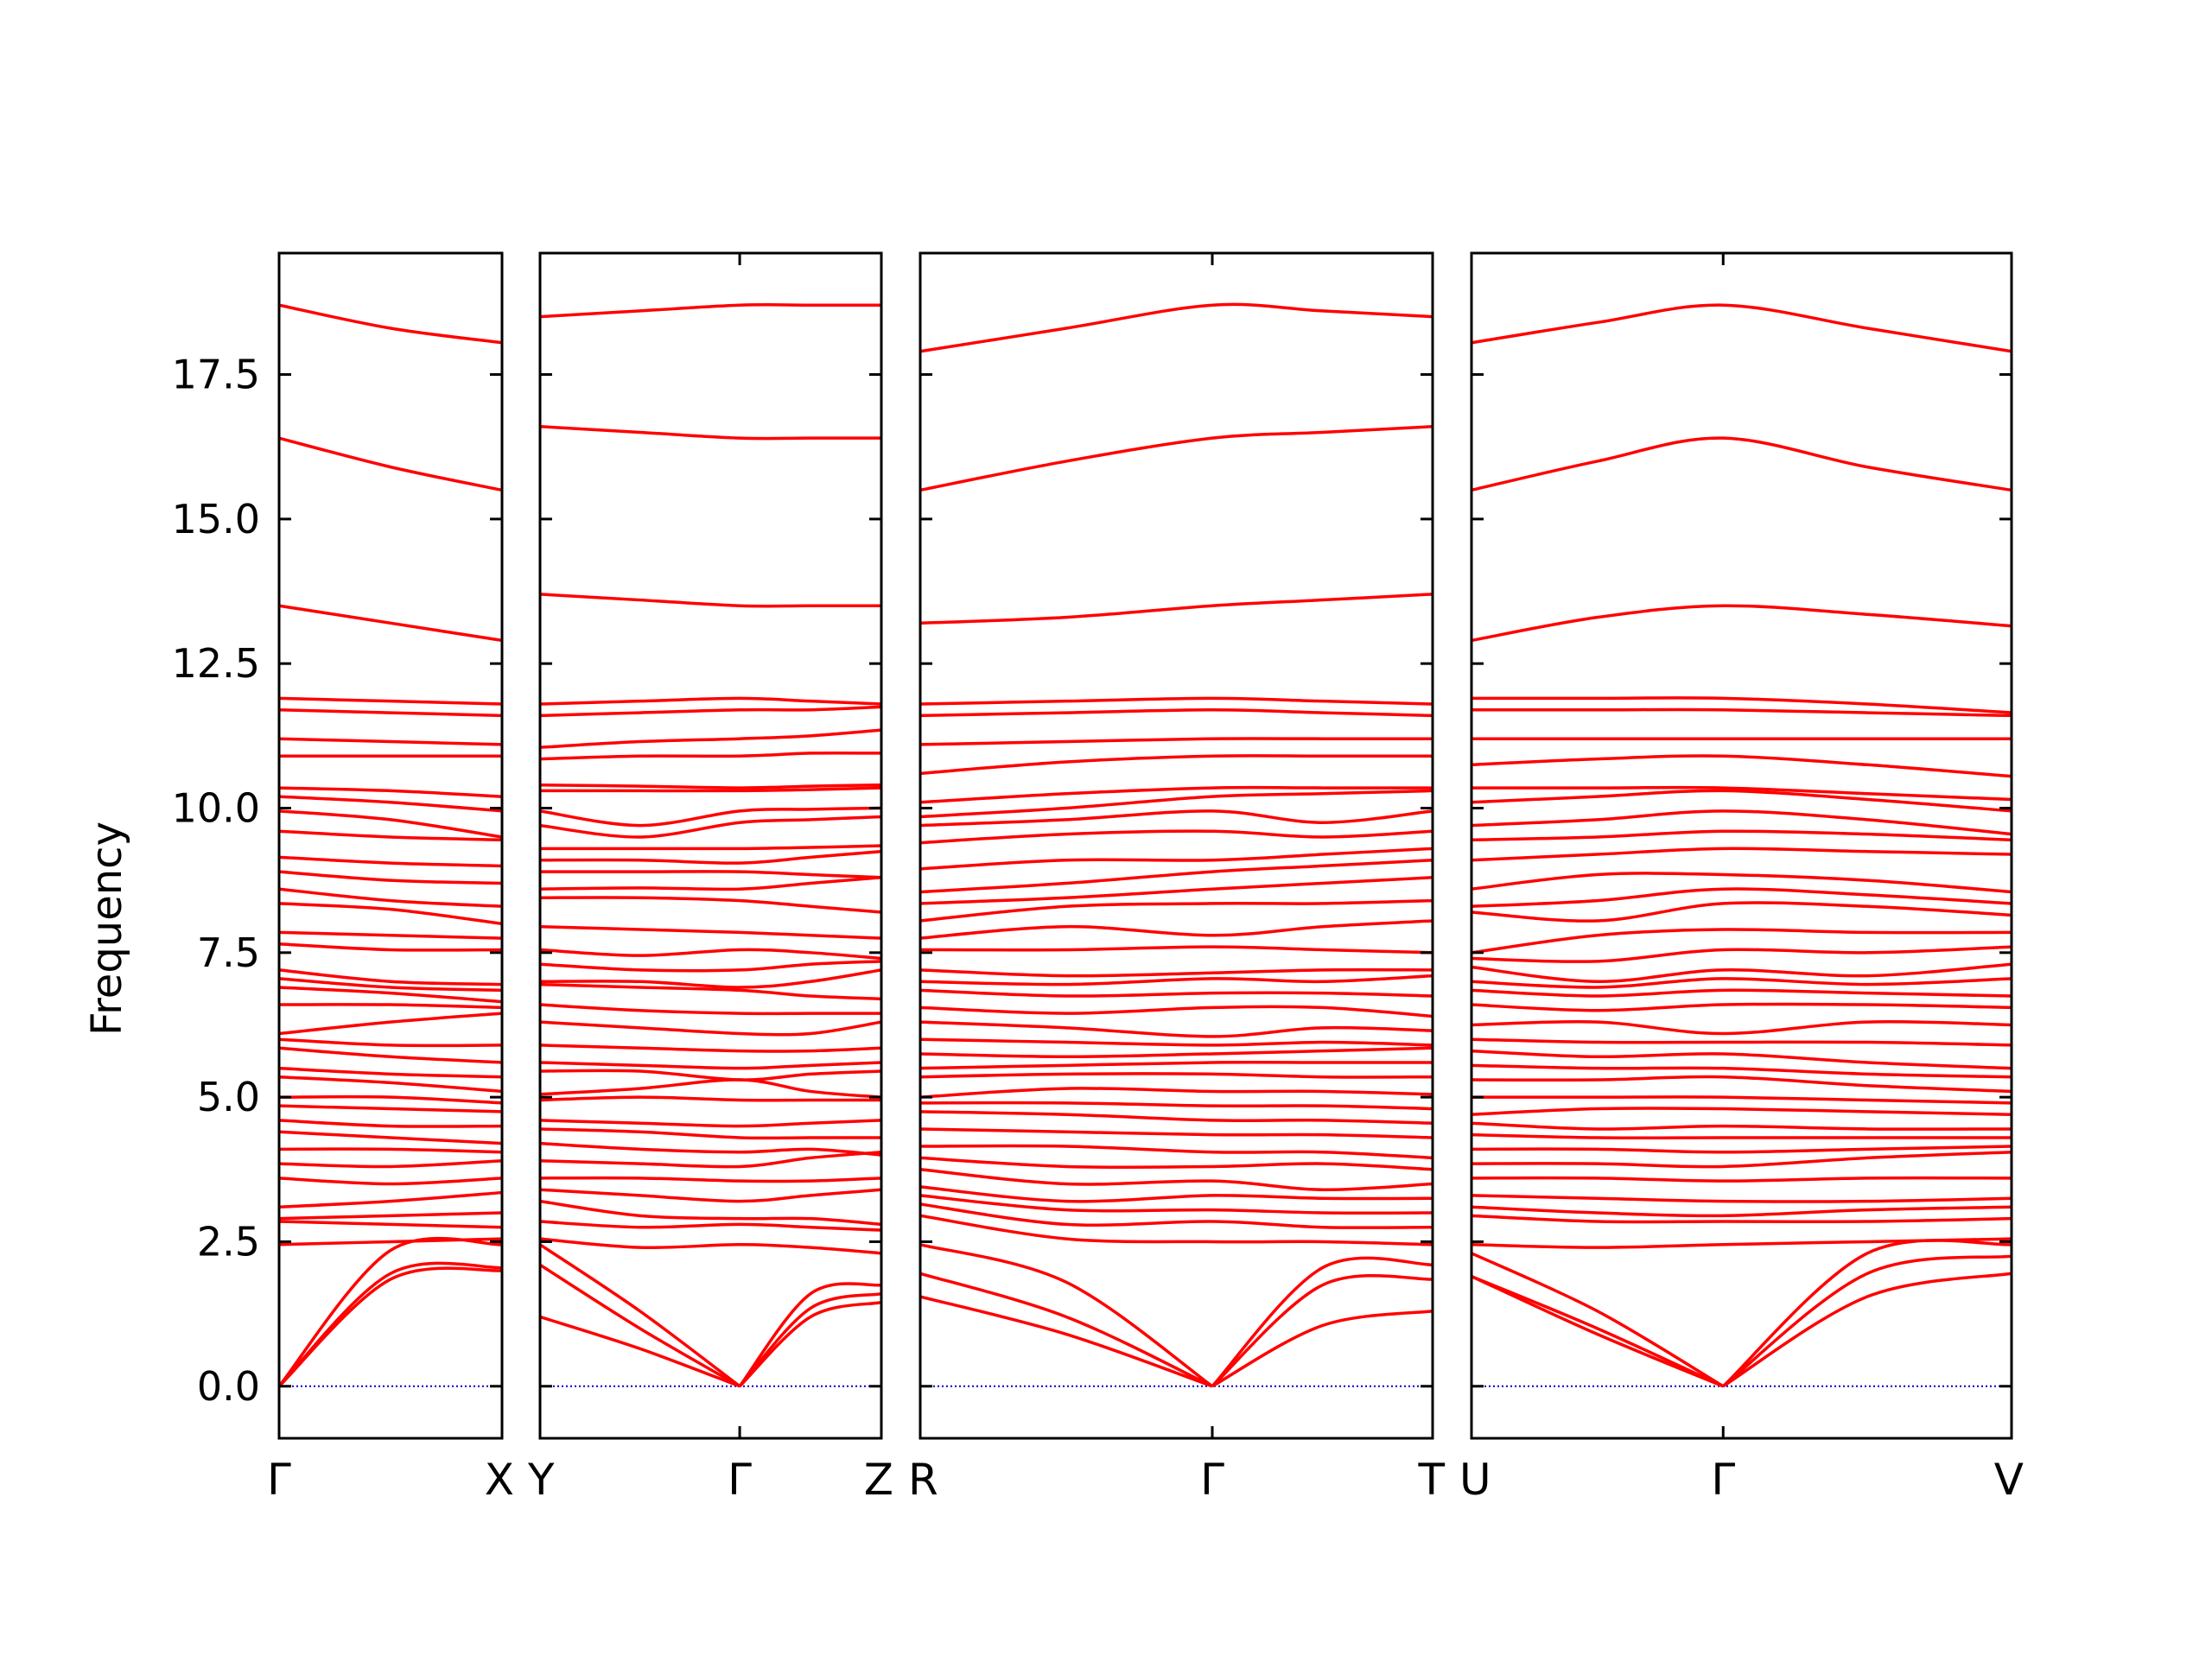 Image resolution: width=2212 pixels, height=1662 pixels. Describe the element at coordinates (216, 807) in the screenshot. I see `y-tick-label: 10.0` at that location.